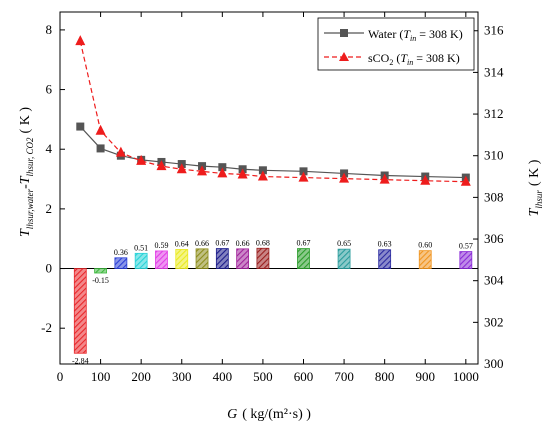 The image size is (550, 431). I want to click on left-tick-label: 2, so click(49, 208).